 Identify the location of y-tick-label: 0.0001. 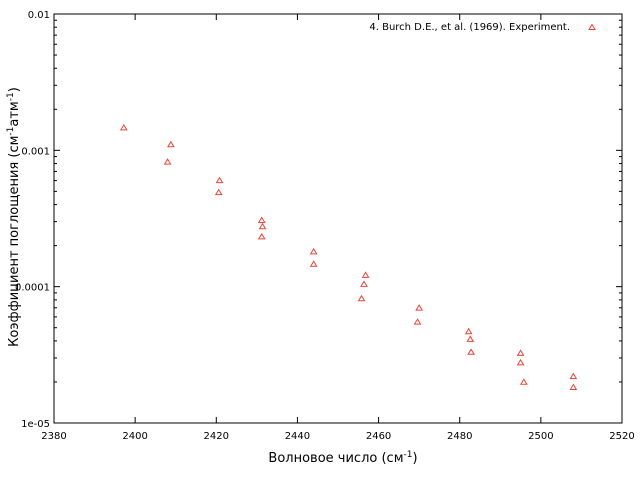
(32, 288).